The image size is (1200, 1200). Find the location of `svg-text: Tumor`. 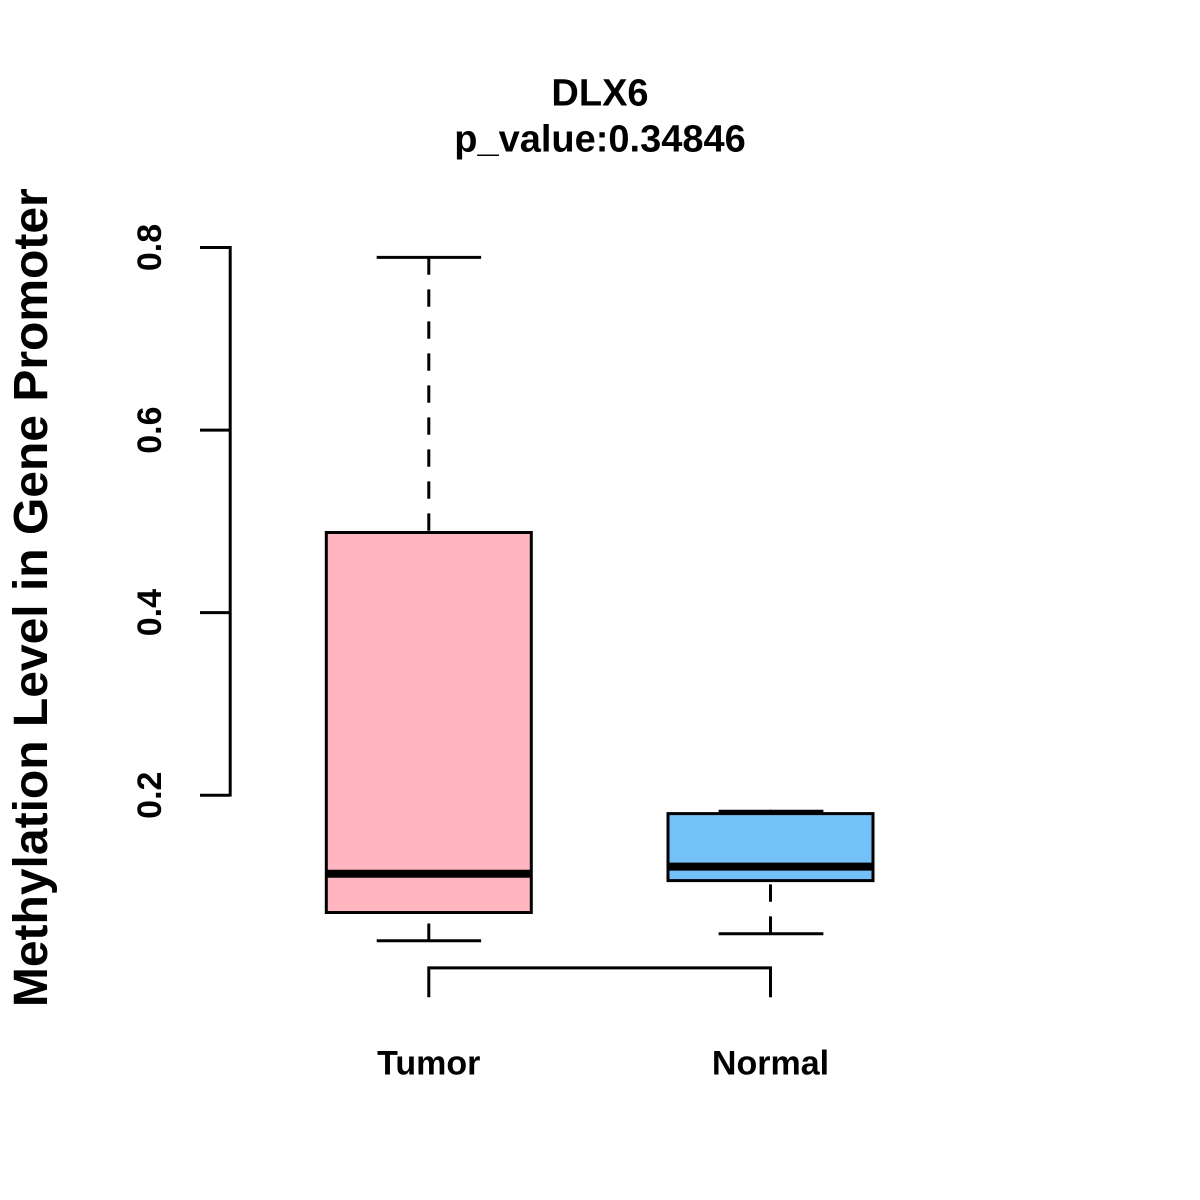

svg-text: Tumor is located at coordinates (428, 1063).